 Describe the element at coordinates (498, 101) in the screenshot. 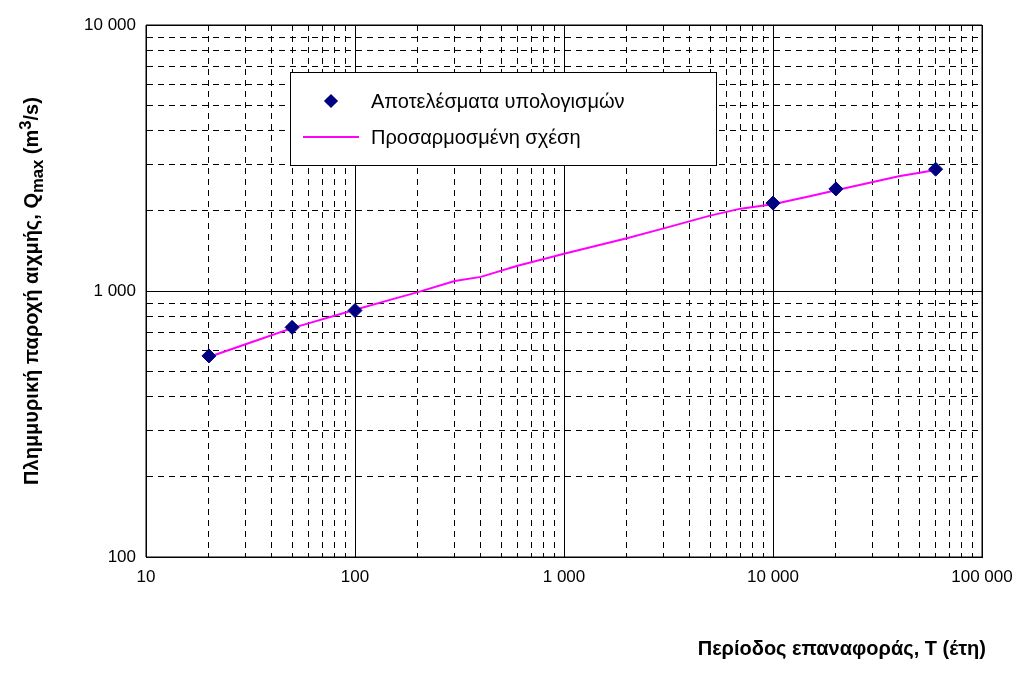

I see `legend-label: Αποτελέσματα υπολογισμών` at that location.